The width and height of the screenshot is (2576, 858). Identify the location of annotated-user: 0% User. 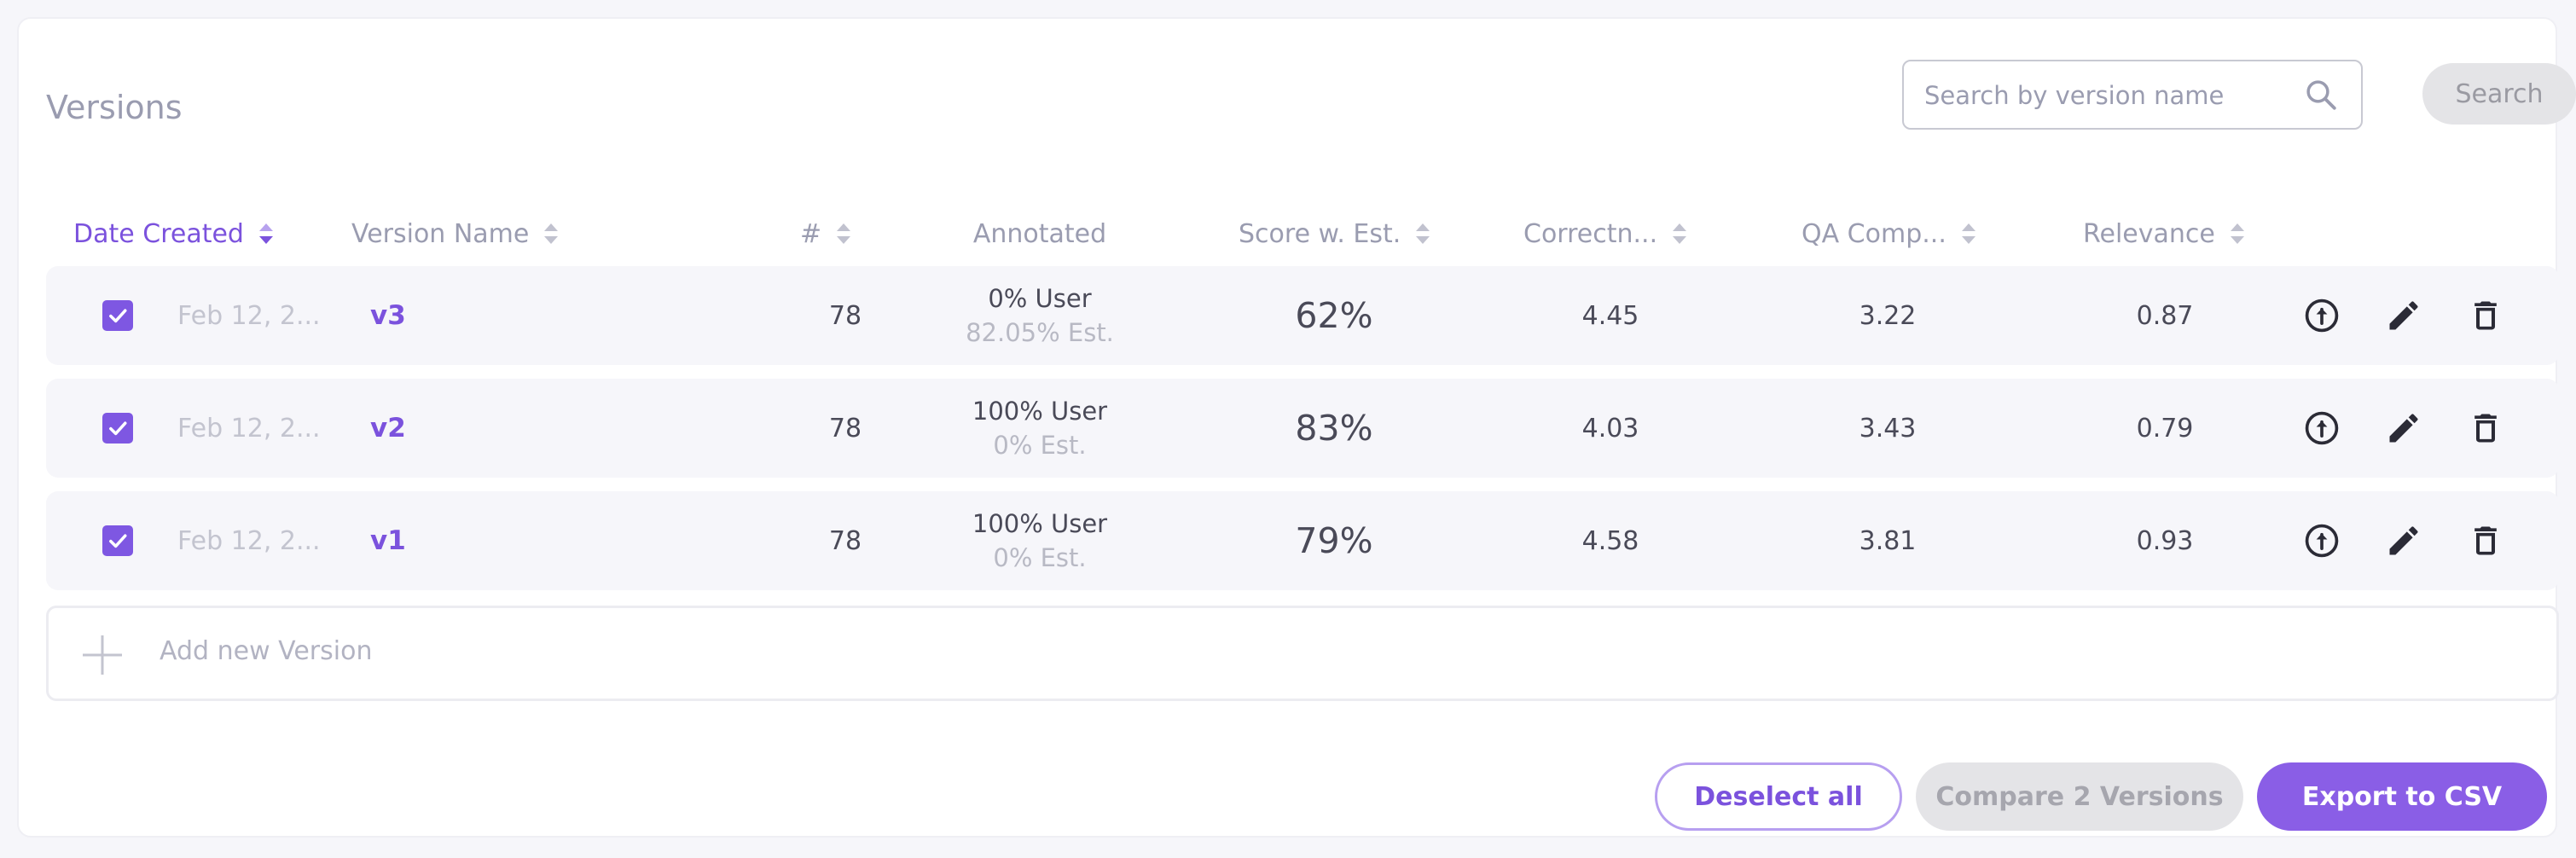
(1040, 298).